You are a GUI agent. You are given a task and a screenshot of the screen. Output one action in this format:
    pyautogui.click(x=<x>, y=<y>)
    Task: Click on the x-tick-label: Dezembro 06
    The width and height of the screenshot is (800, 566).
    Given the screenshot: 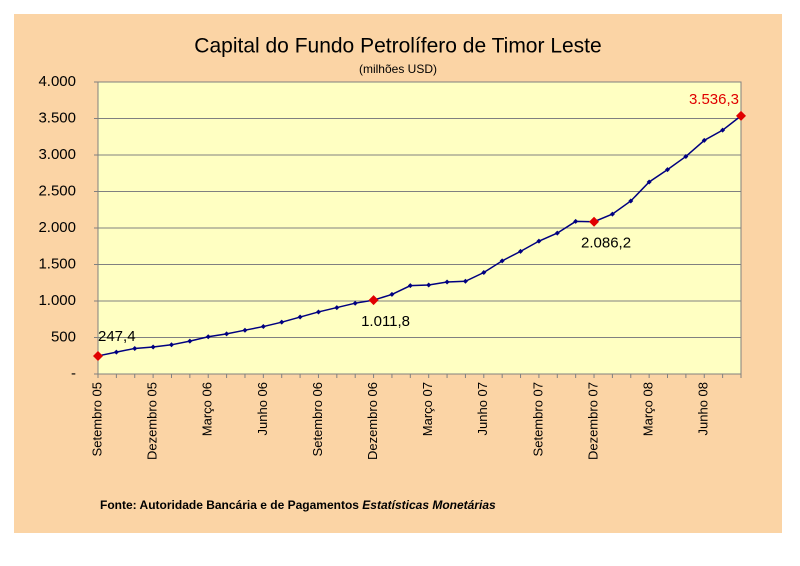 What is the action you would take?
    pyautogui.click(x=372, y=421)
    